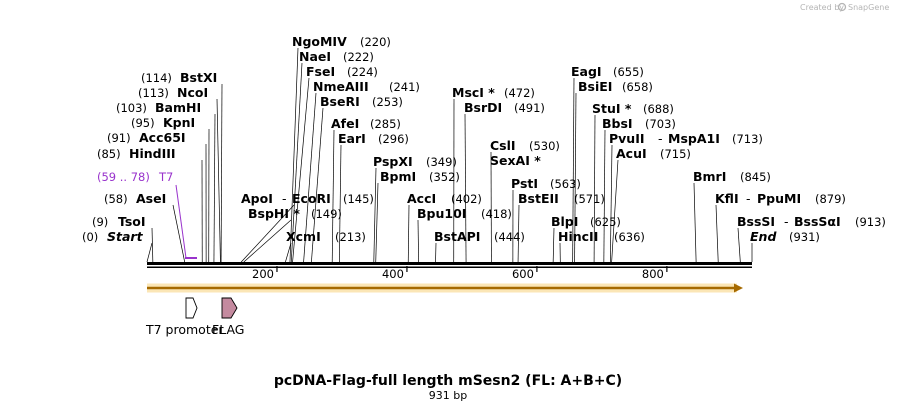  Describe the element at coordinates (303, 236) in the screenshot. I see `site-xcmi: XcmI` at that location.